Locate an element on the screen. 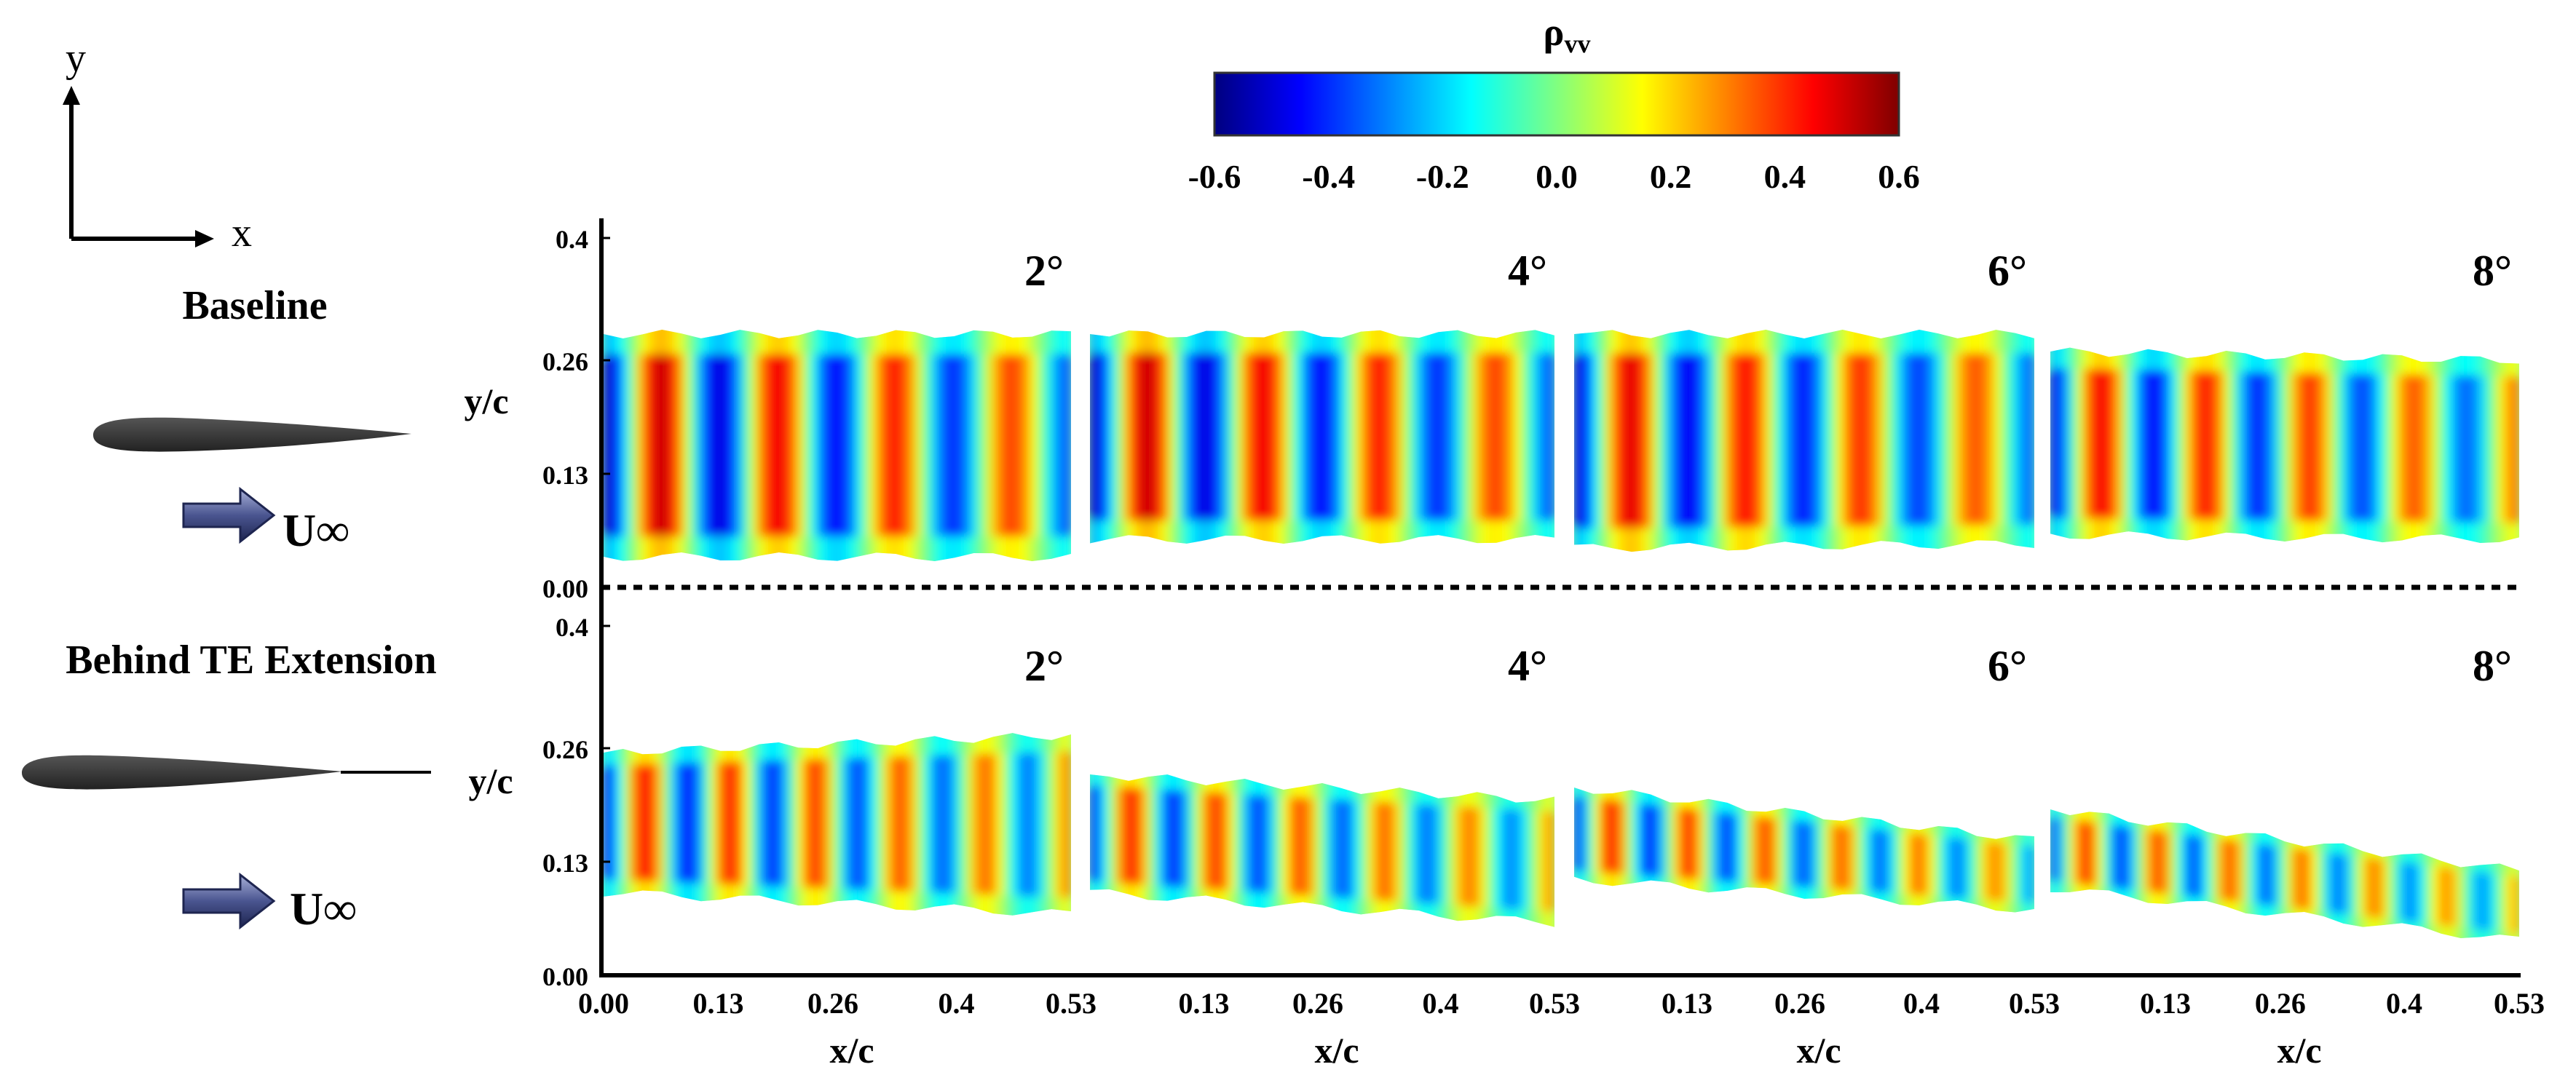 This screenshot has width=2576, height=1091. colorbar-tick-label: -0.6 is located at coordinates (1215, 176).